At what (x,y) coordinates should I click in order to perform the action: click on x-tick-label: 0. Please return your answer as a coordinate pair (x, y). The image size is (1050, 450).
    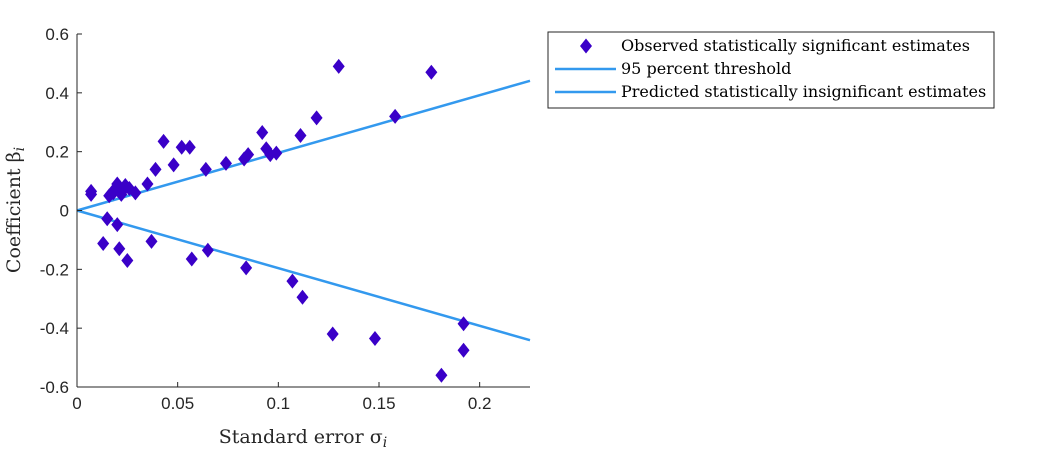
    Looking at the image, I should click on (76, 403).